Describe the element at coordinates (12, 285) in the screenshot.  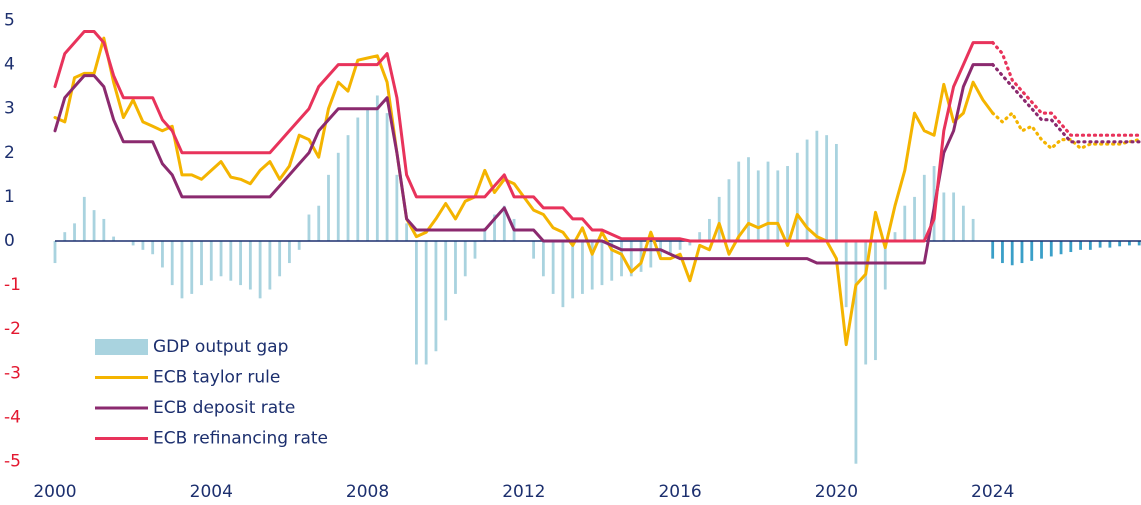
I see `y-tick-label: -1` at that location.